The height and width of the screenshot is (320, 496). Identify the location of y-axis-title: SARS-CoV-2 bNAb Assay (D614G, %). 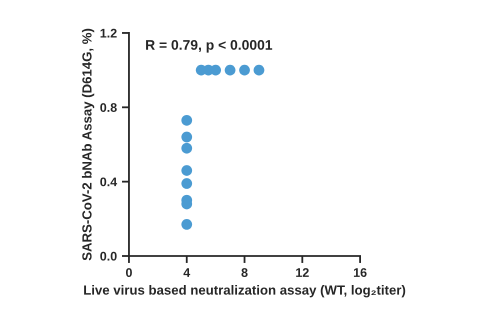
(88, 144).